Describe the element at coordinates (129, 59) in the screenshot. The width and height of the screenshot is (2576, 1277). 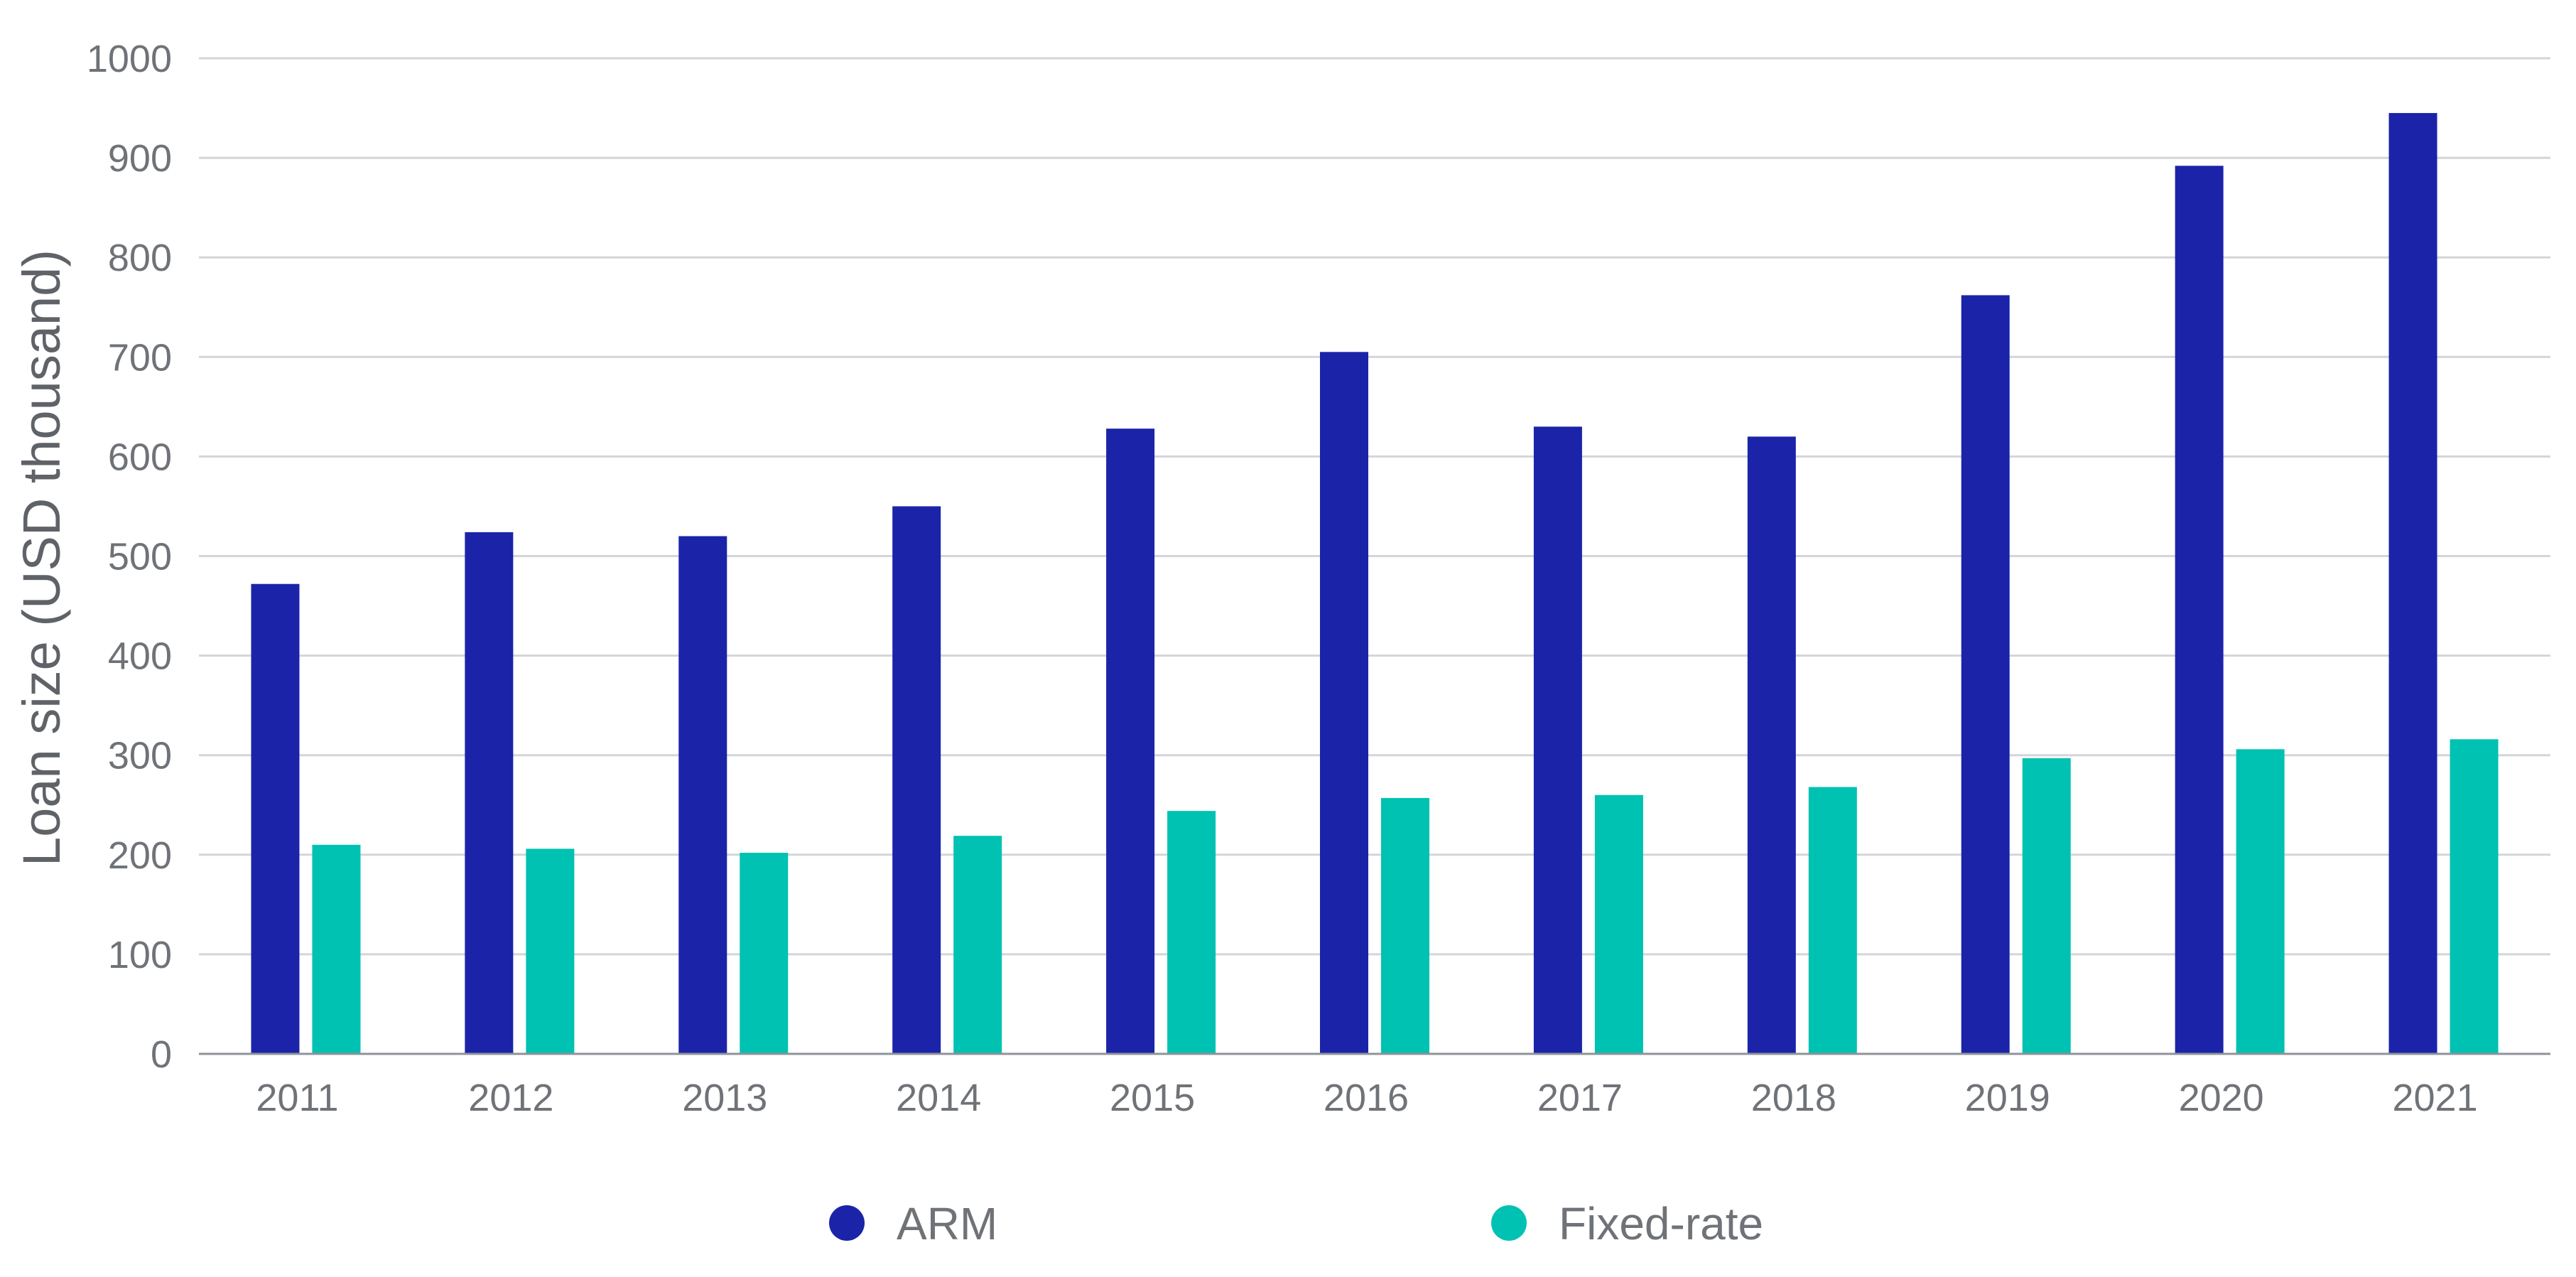
I see `y-tick-label: 1000` at that location.